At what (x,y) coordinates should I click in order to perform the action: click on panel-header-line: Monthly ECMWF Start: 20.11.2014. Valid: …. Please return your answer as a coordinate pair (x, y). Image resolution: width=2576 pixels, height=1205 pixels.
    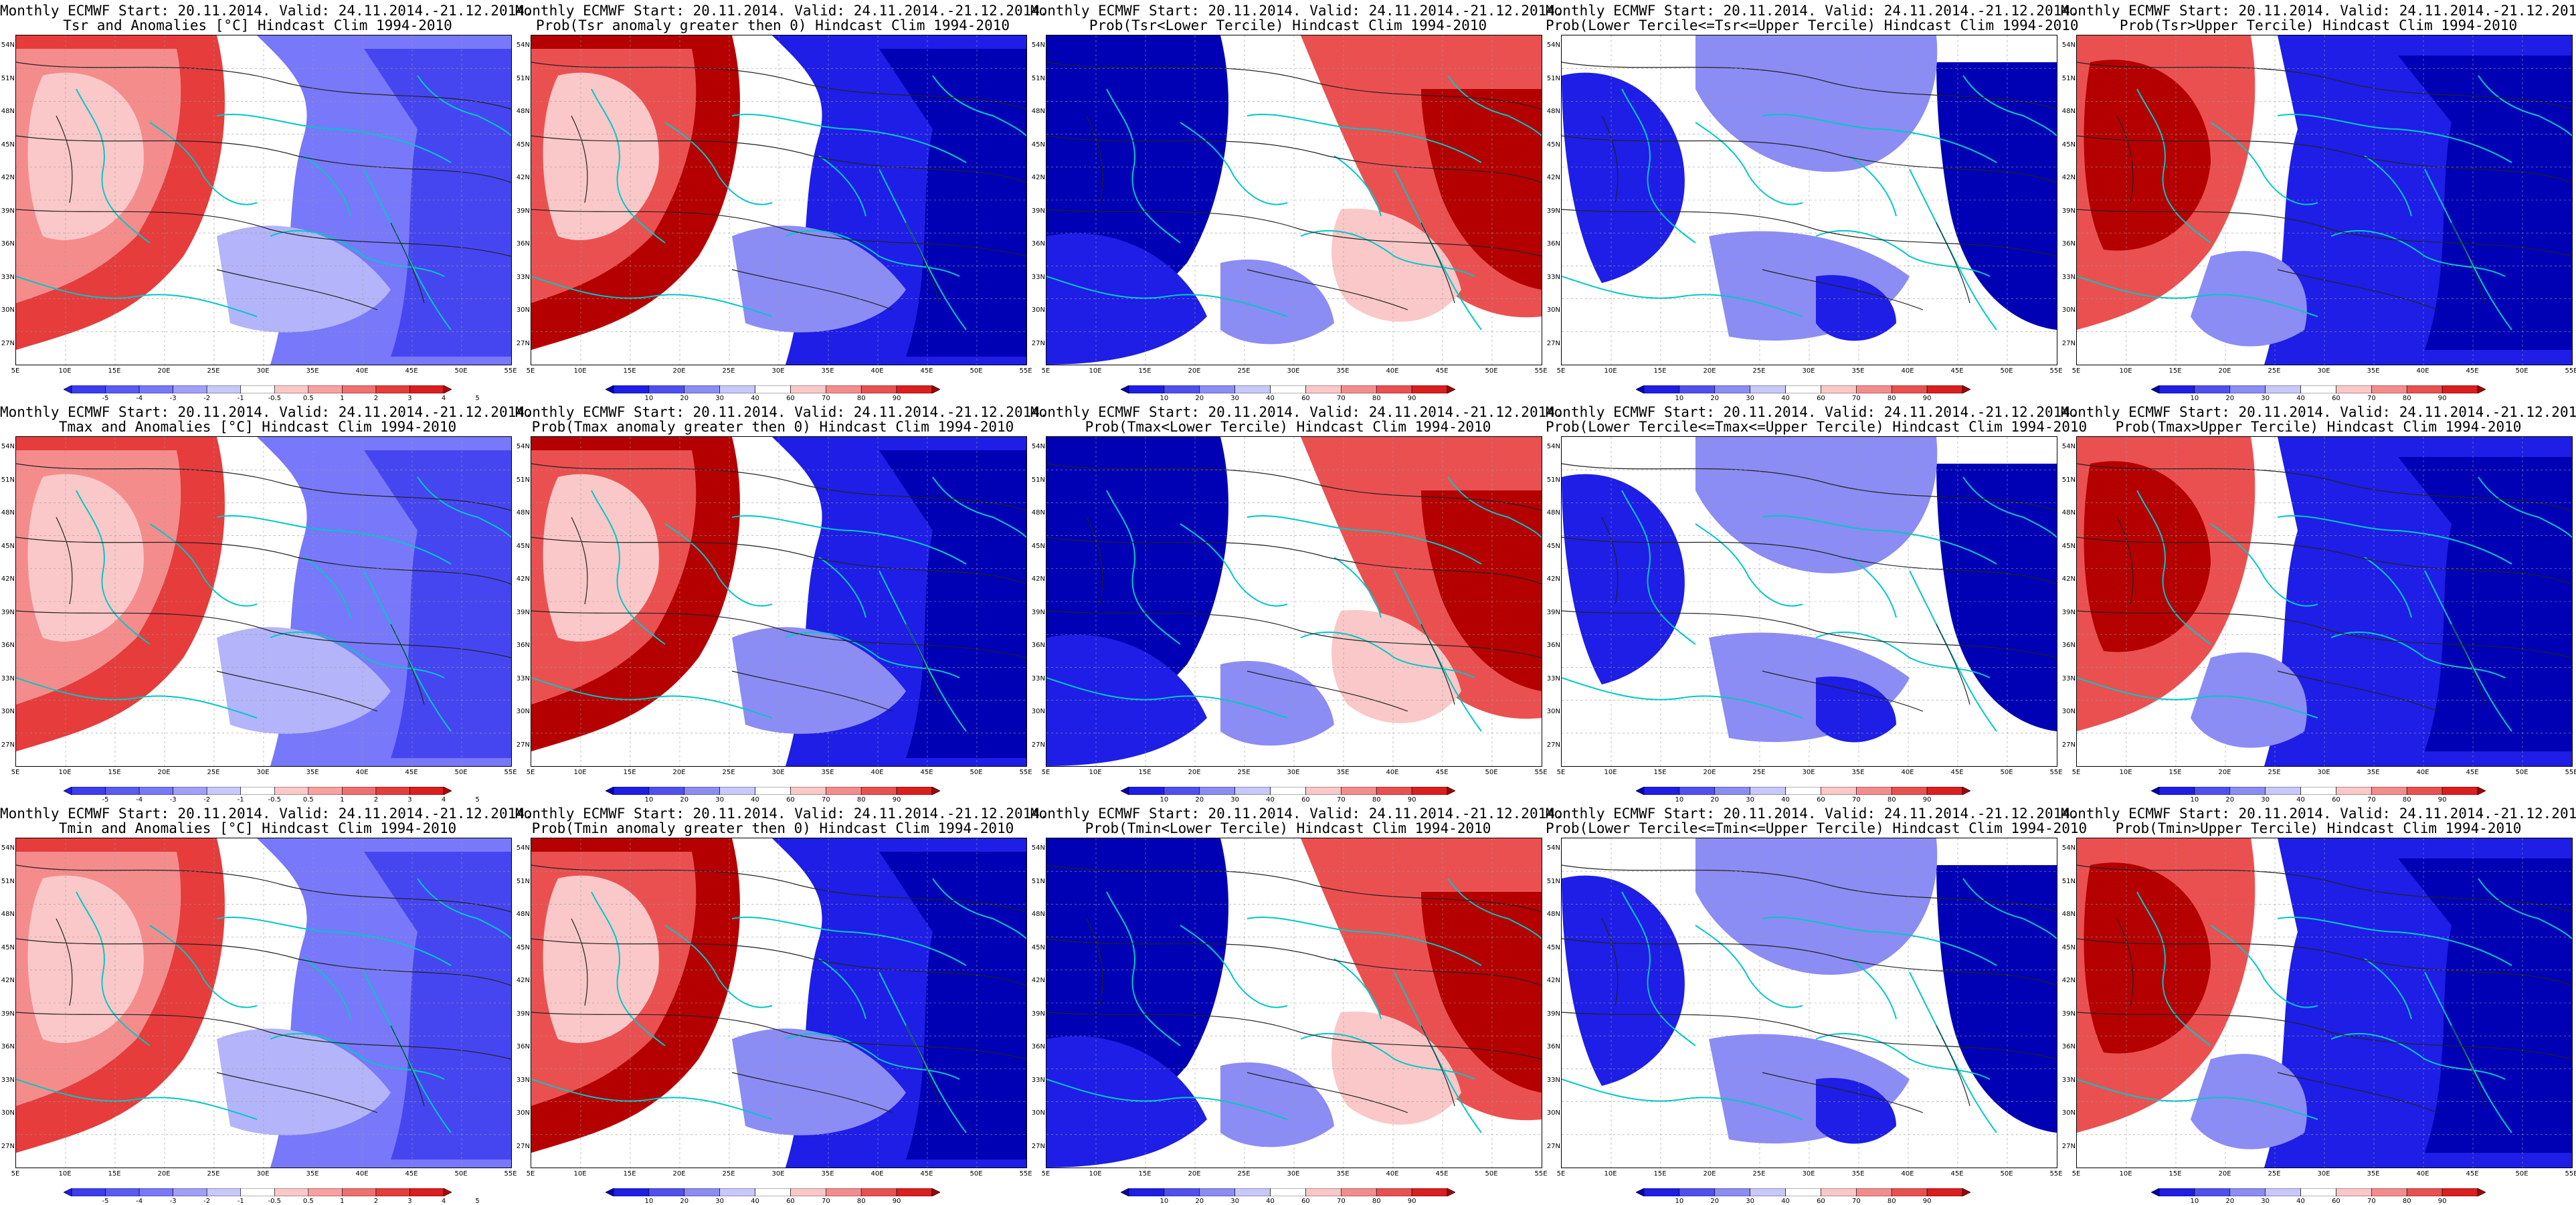
    Looking at the image, I should click on (1813, 814).